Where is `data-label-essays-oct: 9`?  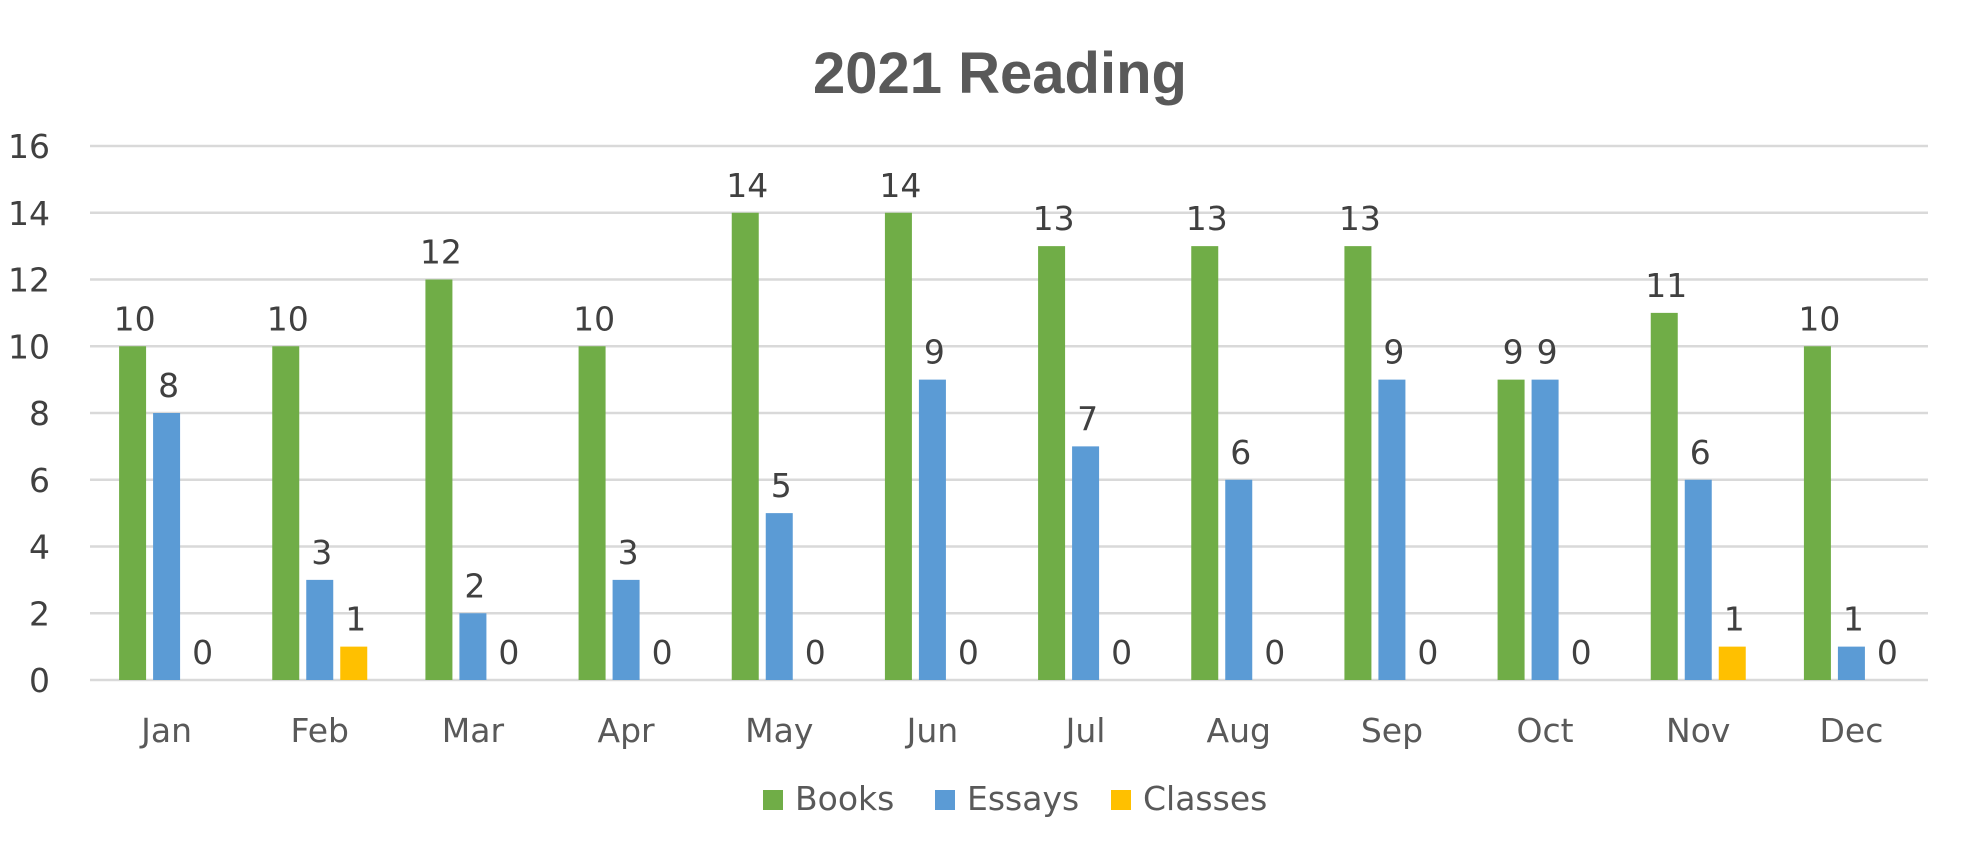
data-label-essays-oct: 9 is located at coordinates (1547, 352).